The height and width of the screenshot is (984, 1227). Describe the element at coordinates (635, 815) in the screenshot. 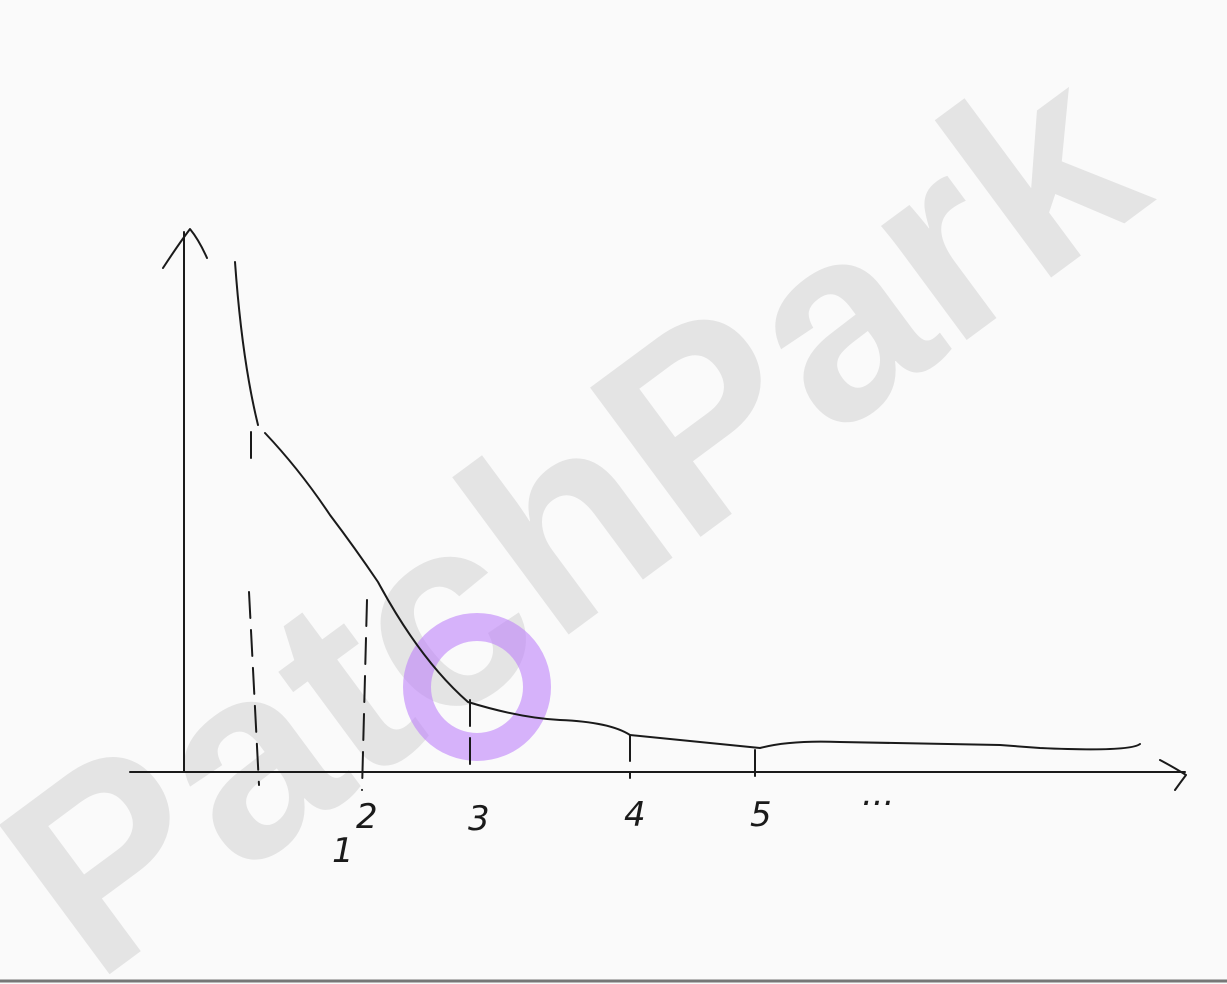

I see `x-label: 4` at that location.